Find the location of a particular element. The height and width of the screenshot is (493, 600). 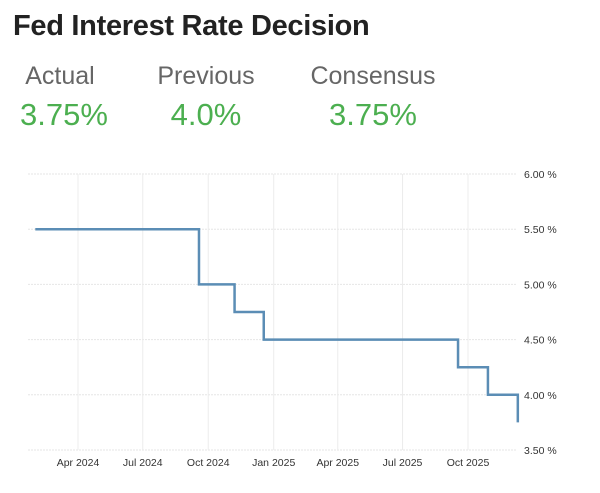

x-tick-label: Jul 2024 is located at coordinates (143, 463).